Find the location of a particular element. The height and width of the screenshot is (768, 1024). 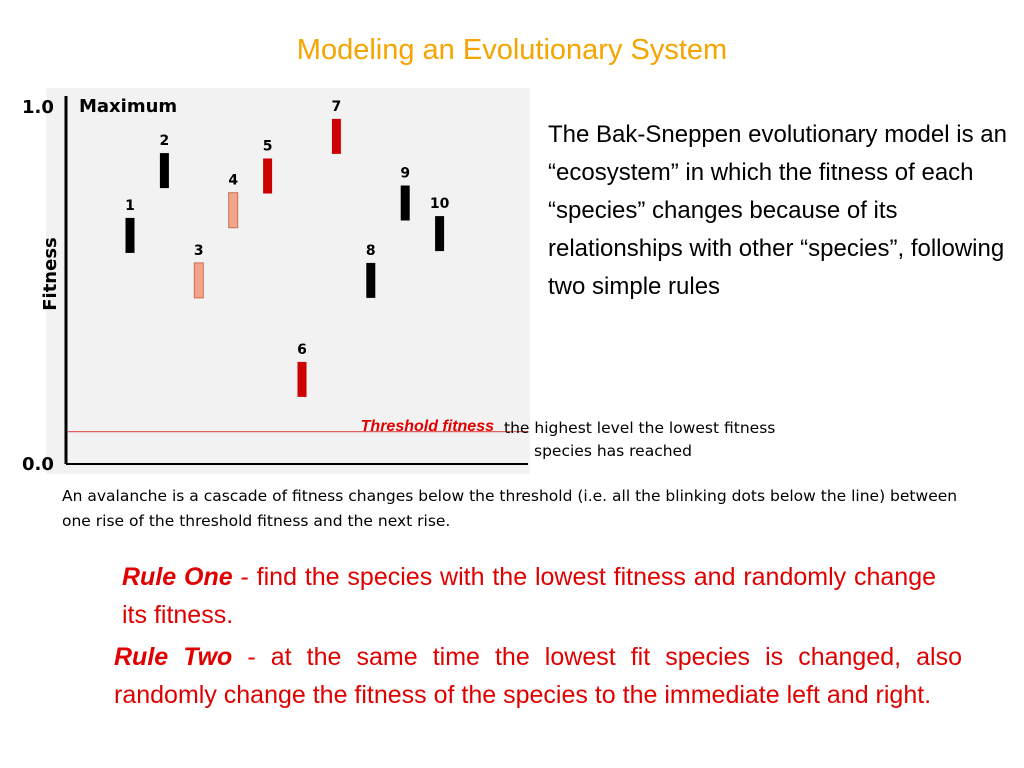

y-top-label: 1.0 is located at coordinates (38, 107).